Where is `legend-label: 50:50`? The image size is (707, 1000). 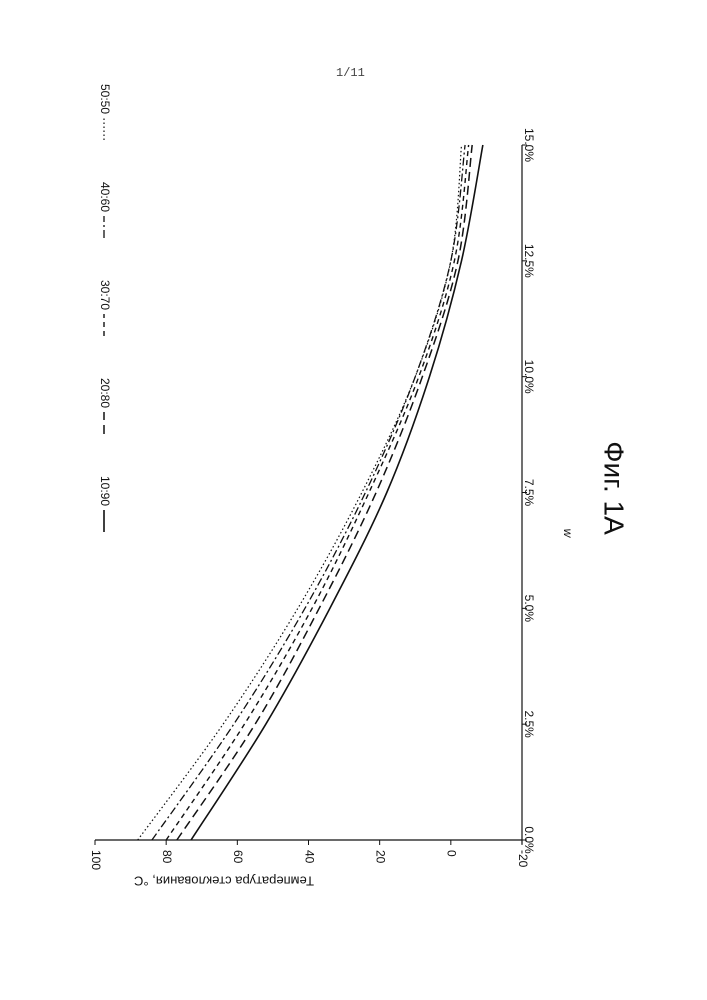 legend-label: 50:50 is located at coordinates (105, 99).